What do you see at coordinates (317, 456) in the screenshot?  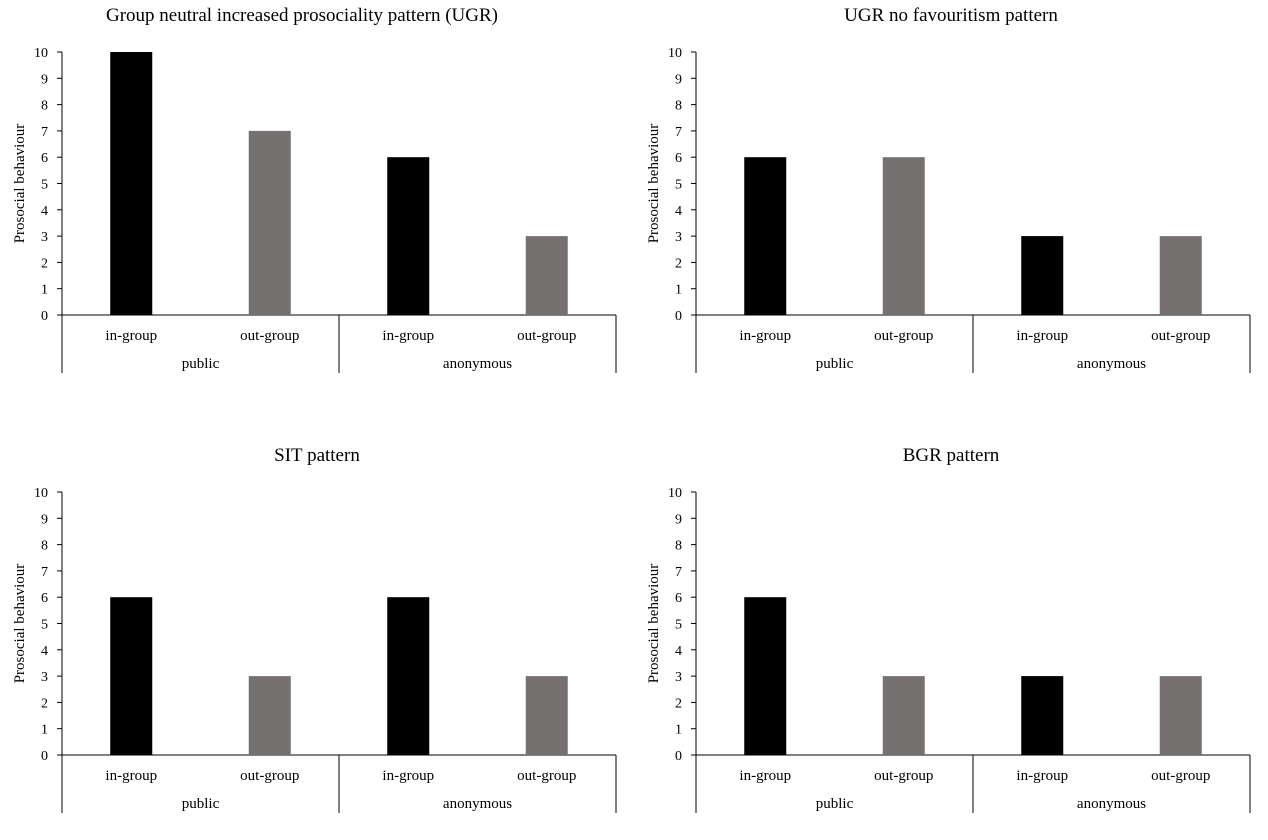 I see `chart-title: SIT pattern` at bounding box center [317, 456].